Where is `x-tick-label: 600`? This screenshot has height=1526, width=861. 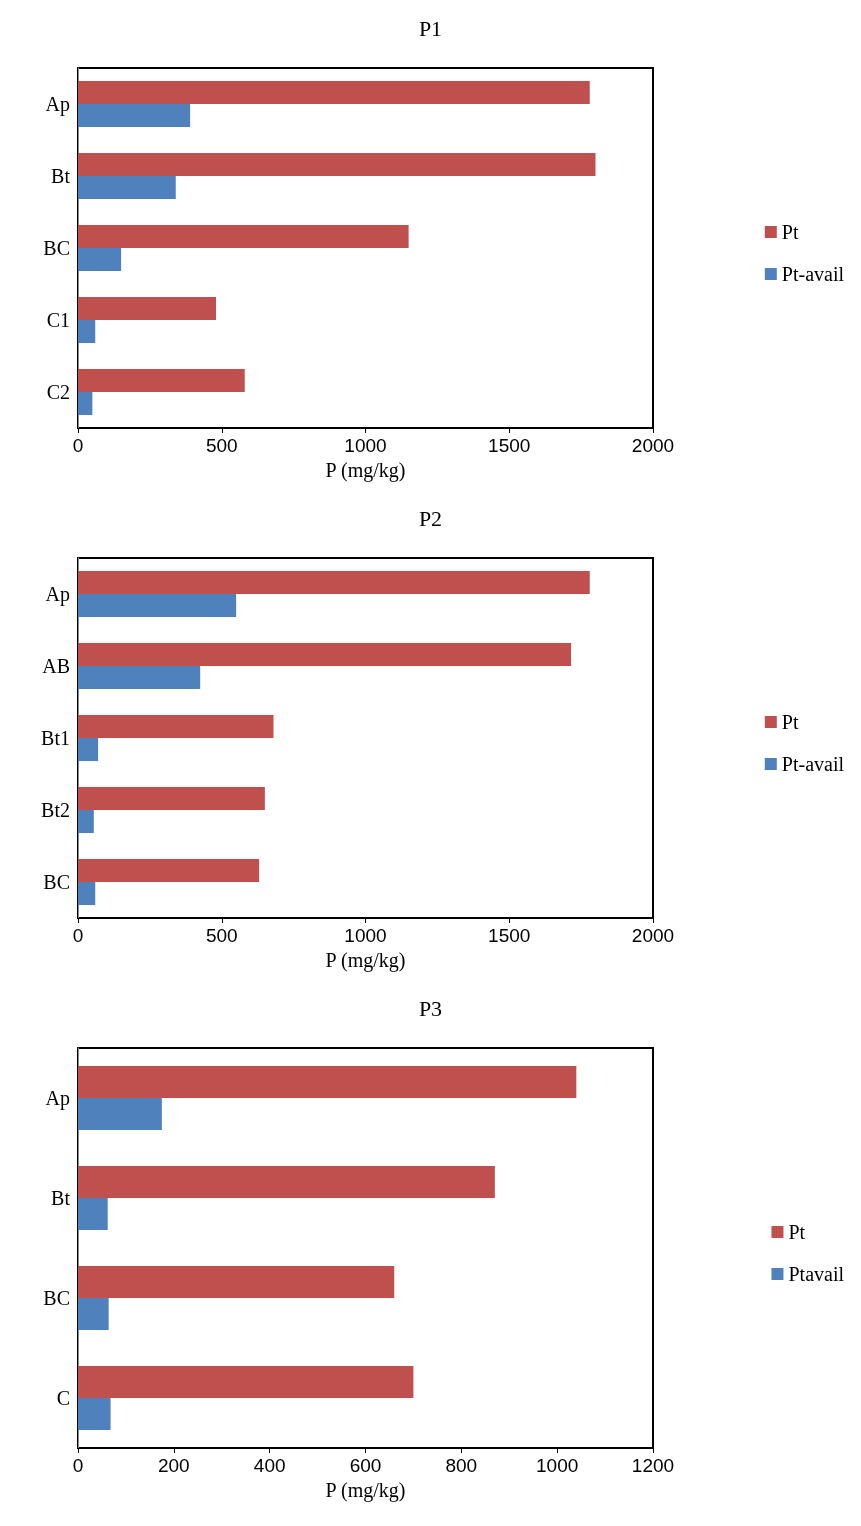
x-tick-label: 600 is located at coordinates (365, 1465).